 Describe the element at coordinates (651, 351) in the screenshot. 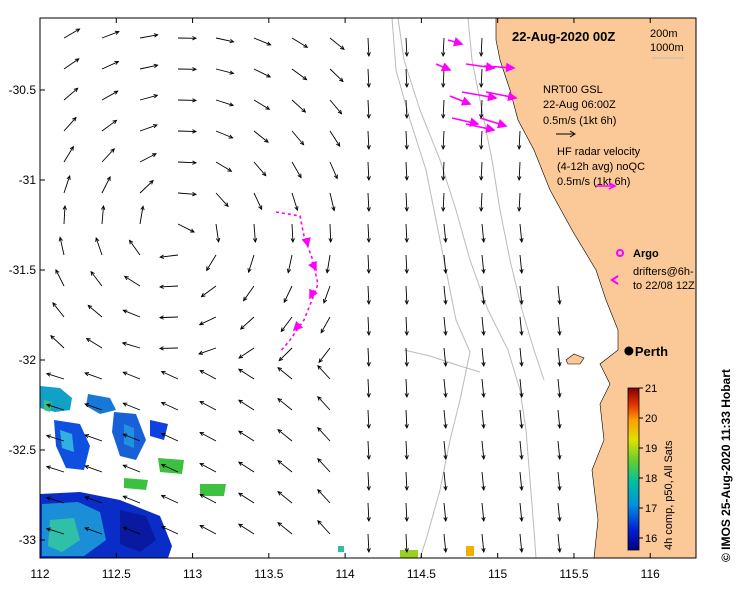

I see `city-label: Perth` at that location.